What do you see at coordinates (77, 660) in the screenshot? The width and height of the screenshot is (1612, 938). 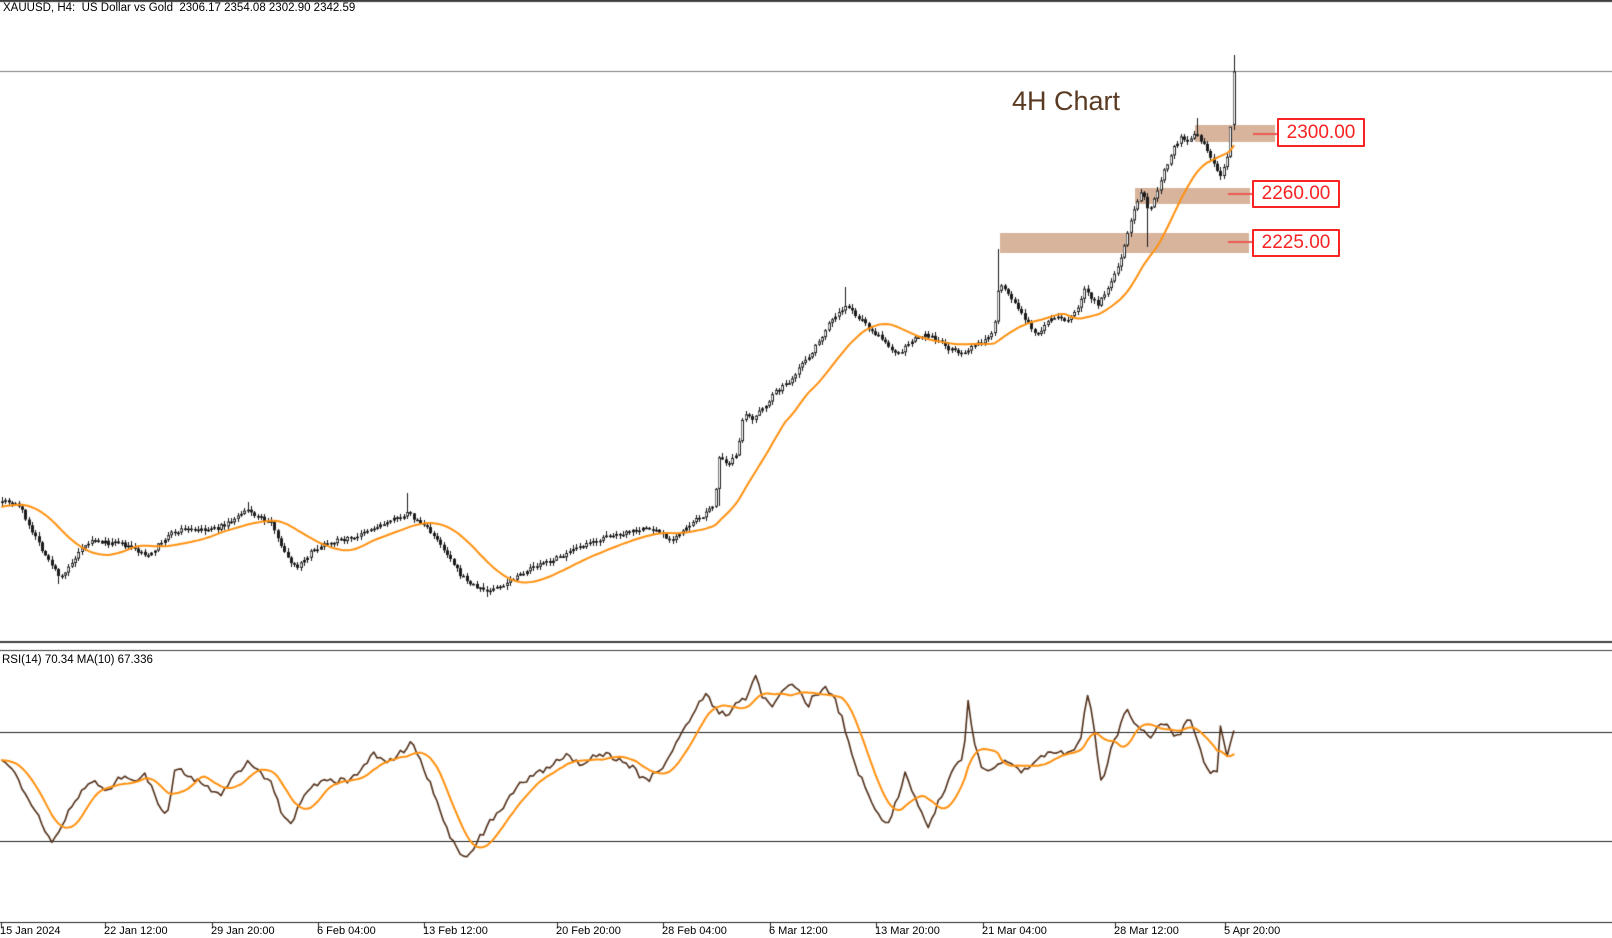 I see `indicator-label: RSI(14) 70.34 MA(10) 67.336` at bounding box center [77, 660].